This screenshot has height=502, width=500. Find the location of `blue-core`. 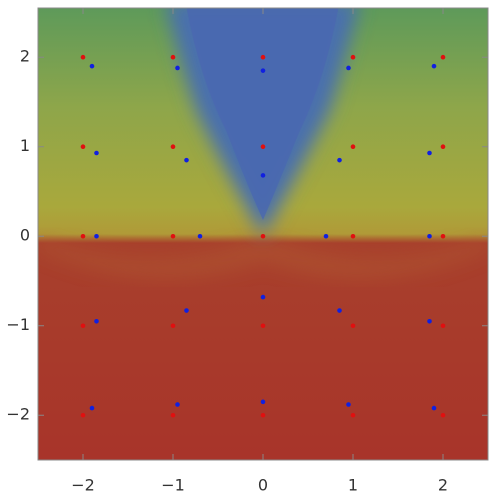

blue-core is located at coordinates (262, 114).